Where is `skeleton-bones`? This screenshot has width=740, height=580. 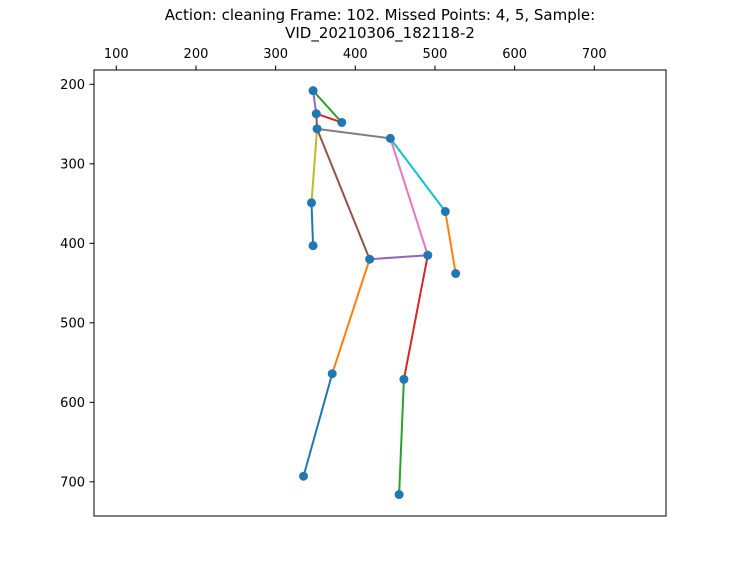
skeleton-bones is located at coordinates (379, 292).